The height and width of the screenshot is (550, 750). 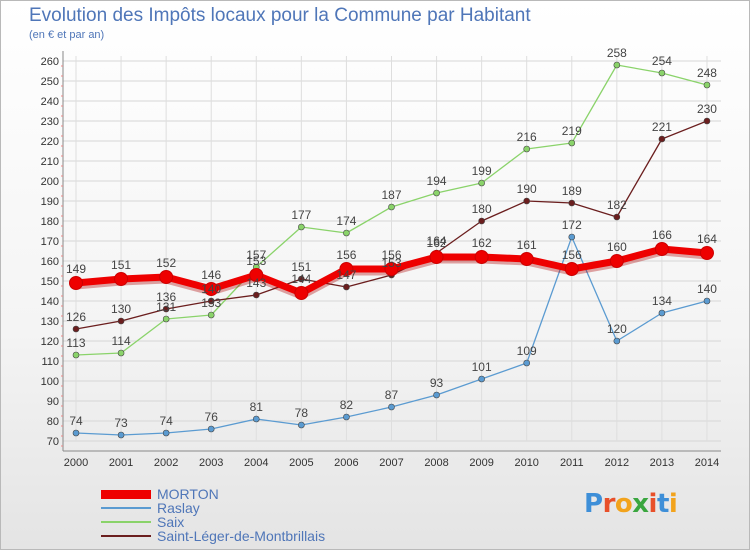 What do you see at coordinates (166, 263) in the screenshot?
I see `data-label: 152` at bounding box center [166, 263].